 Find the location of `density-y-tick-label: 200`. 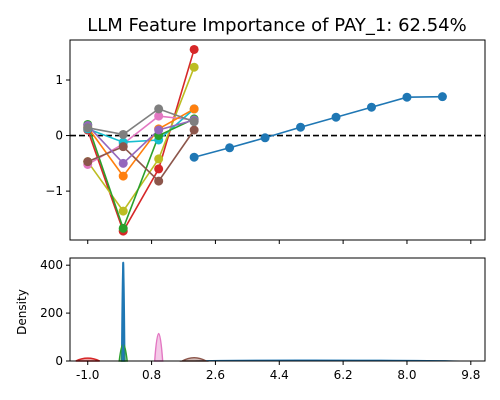

density-y-tick-label: 200 is located at coordinates (51, 313).